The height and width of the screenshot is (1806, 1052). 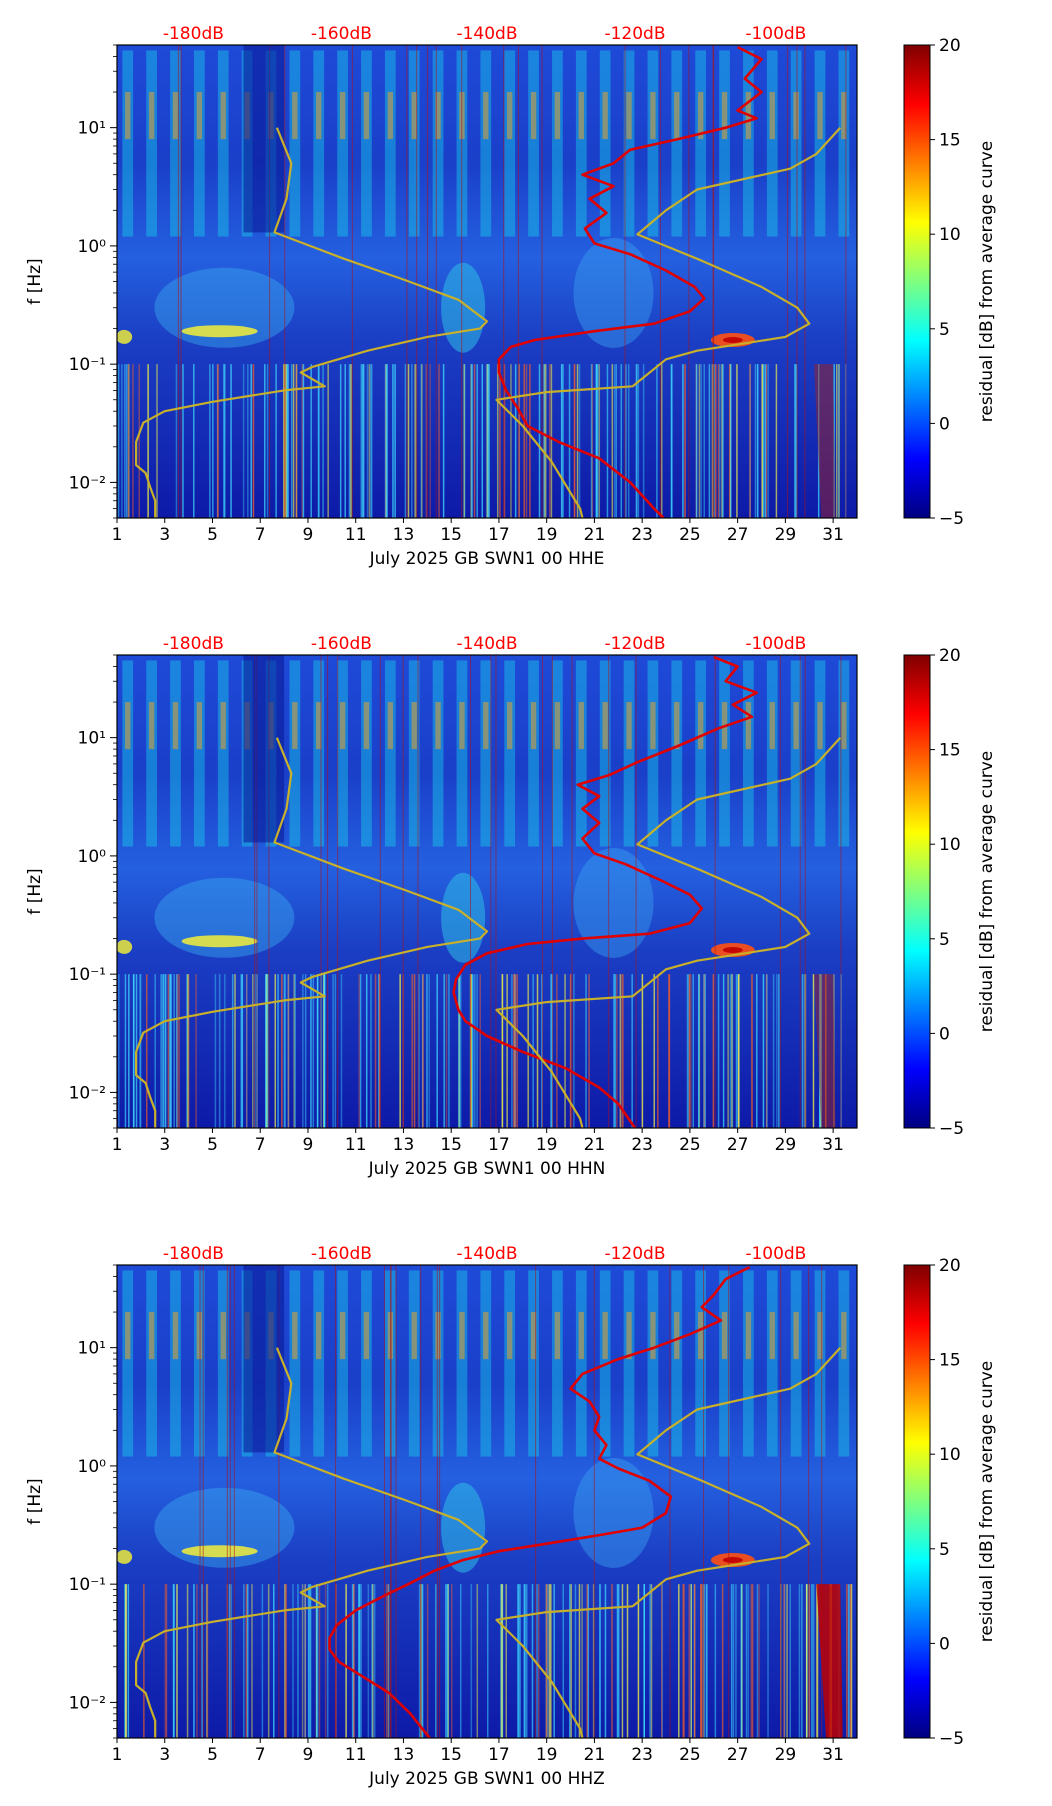 I want to click on y-axis-label: f [Hz], so click(x=35, y=1501).